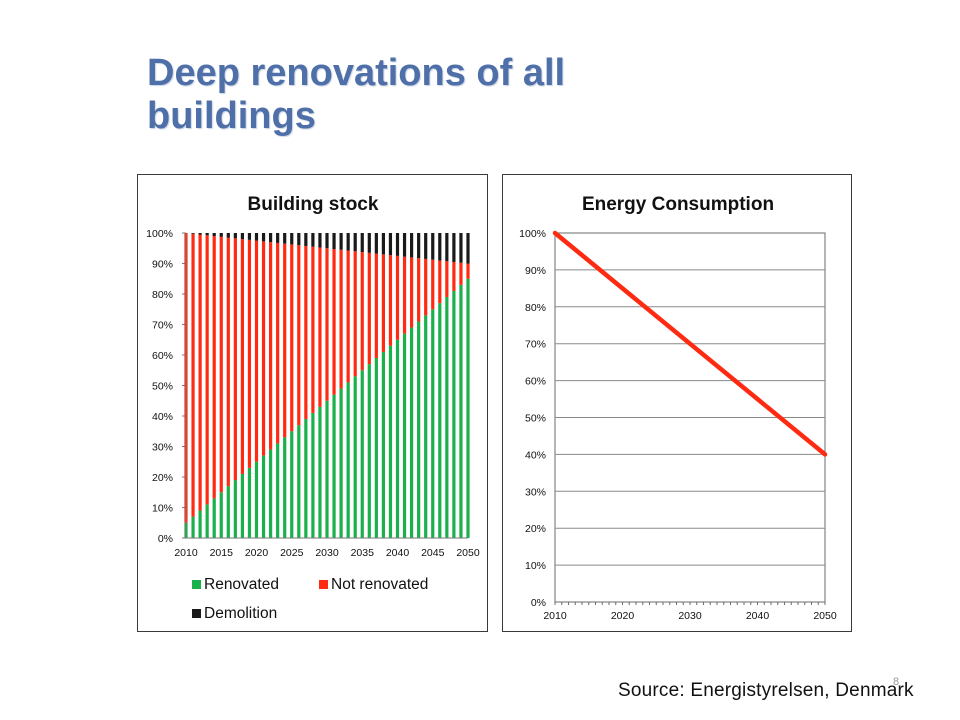  Describe the element at coordinates (241, 584) in the screenshot. I see `legend-label: Renovated` at that location.